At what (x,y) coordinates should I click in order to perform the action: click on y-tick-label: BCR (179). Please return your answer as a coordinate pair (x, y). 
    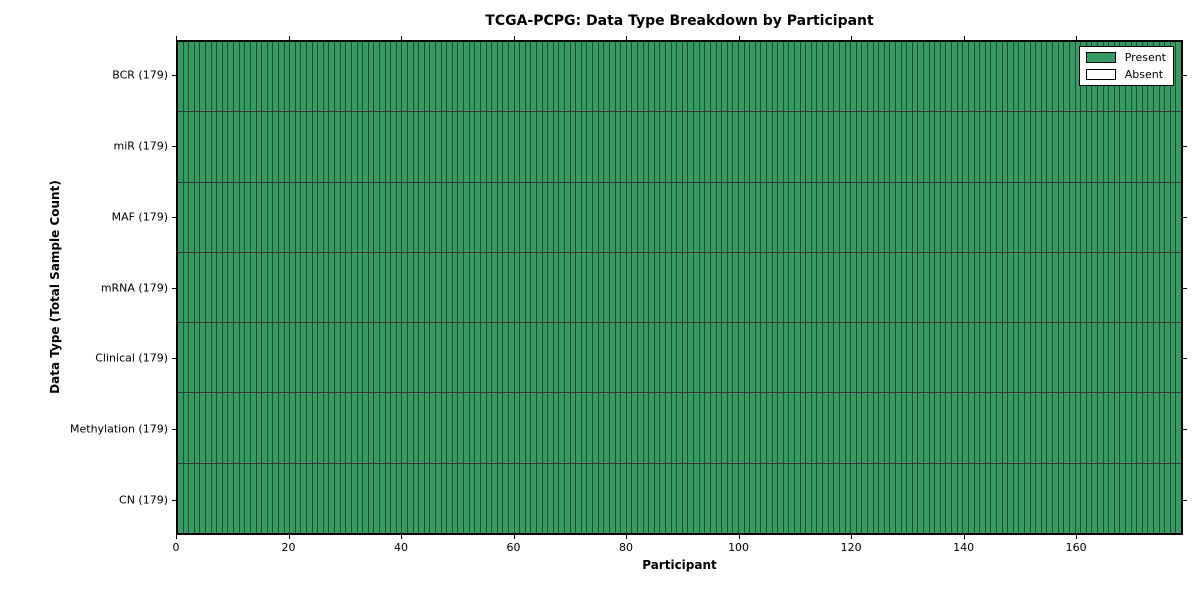
    Looking at the image, I should click on (140, 75).